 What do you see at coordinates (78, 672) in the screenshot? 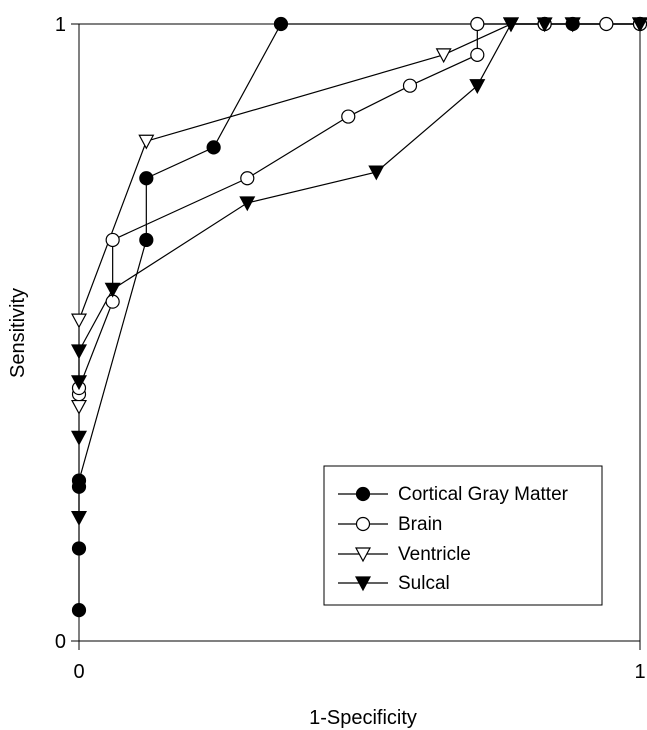
I see `x-tick-label-left: 0` at bounding box center [78, 672].